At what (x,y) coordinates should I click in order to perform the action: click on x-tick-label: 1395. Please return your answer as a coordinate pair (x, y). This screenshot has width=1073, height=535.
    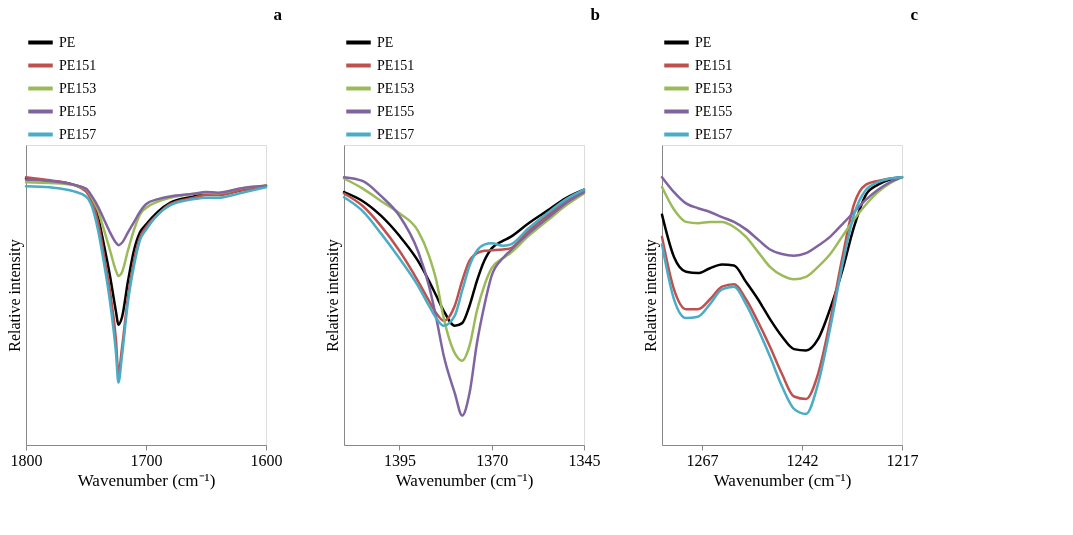
    Looking at the image, I should click on (399, 460).